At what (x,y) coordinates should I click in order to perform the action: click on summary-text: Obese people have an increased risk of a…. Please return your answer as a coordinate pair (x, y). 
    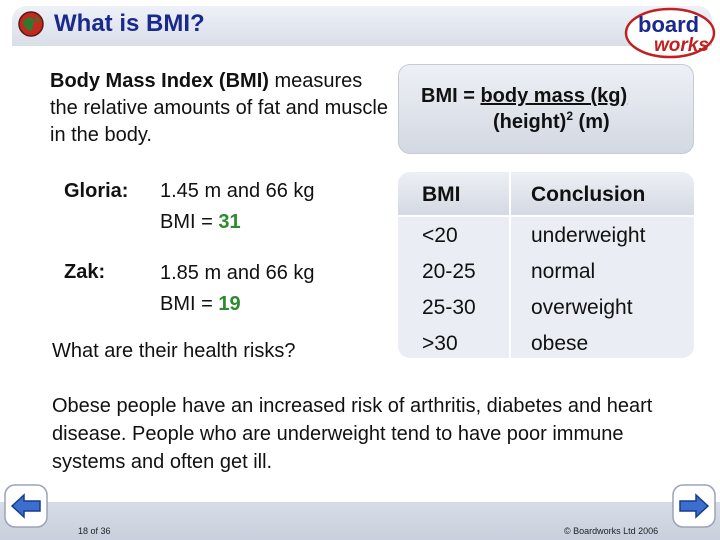
    Looking at the image, I should click on (352, 434).